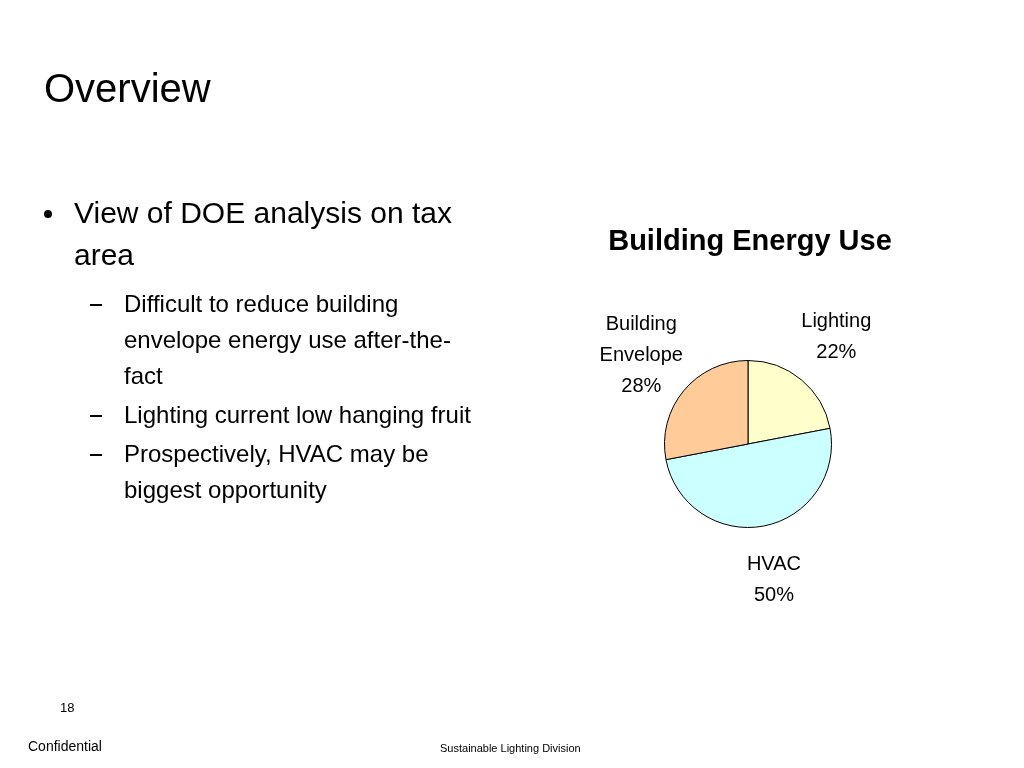 The height and width of the screenshot is (768, 1024). What do you see at coordinates (836, 351) in the screenshot?
I see `data-label: 22%` at bounding box center [836, 351].